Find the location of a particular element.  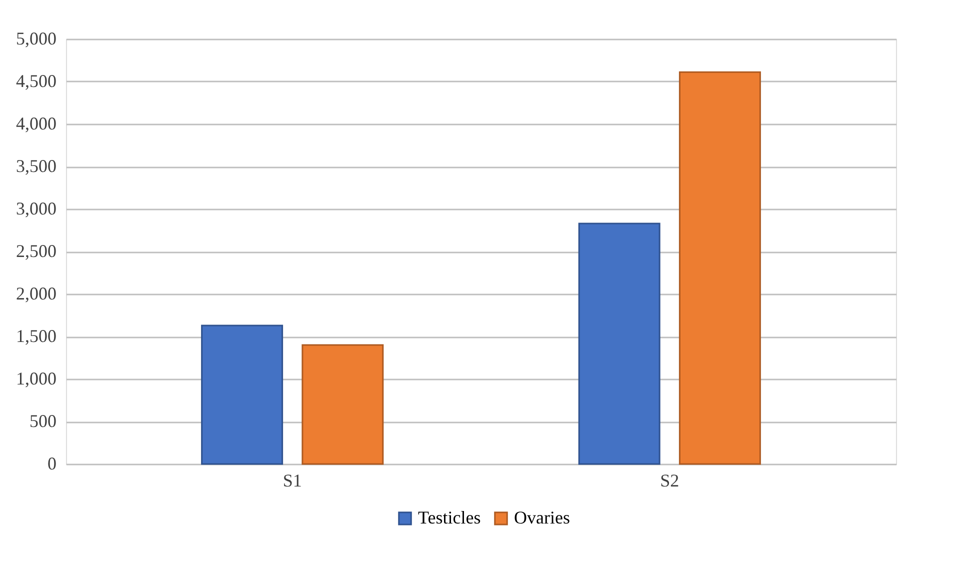

y-tick-label: 1,000 is located at coordinates (36, 378).